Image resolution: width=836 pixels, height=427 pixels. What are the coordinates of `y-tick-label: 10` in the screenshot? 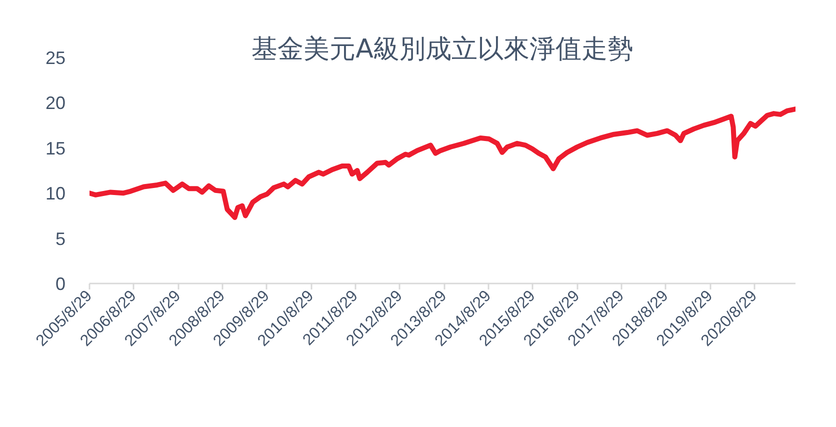 It's located at (55, 194).